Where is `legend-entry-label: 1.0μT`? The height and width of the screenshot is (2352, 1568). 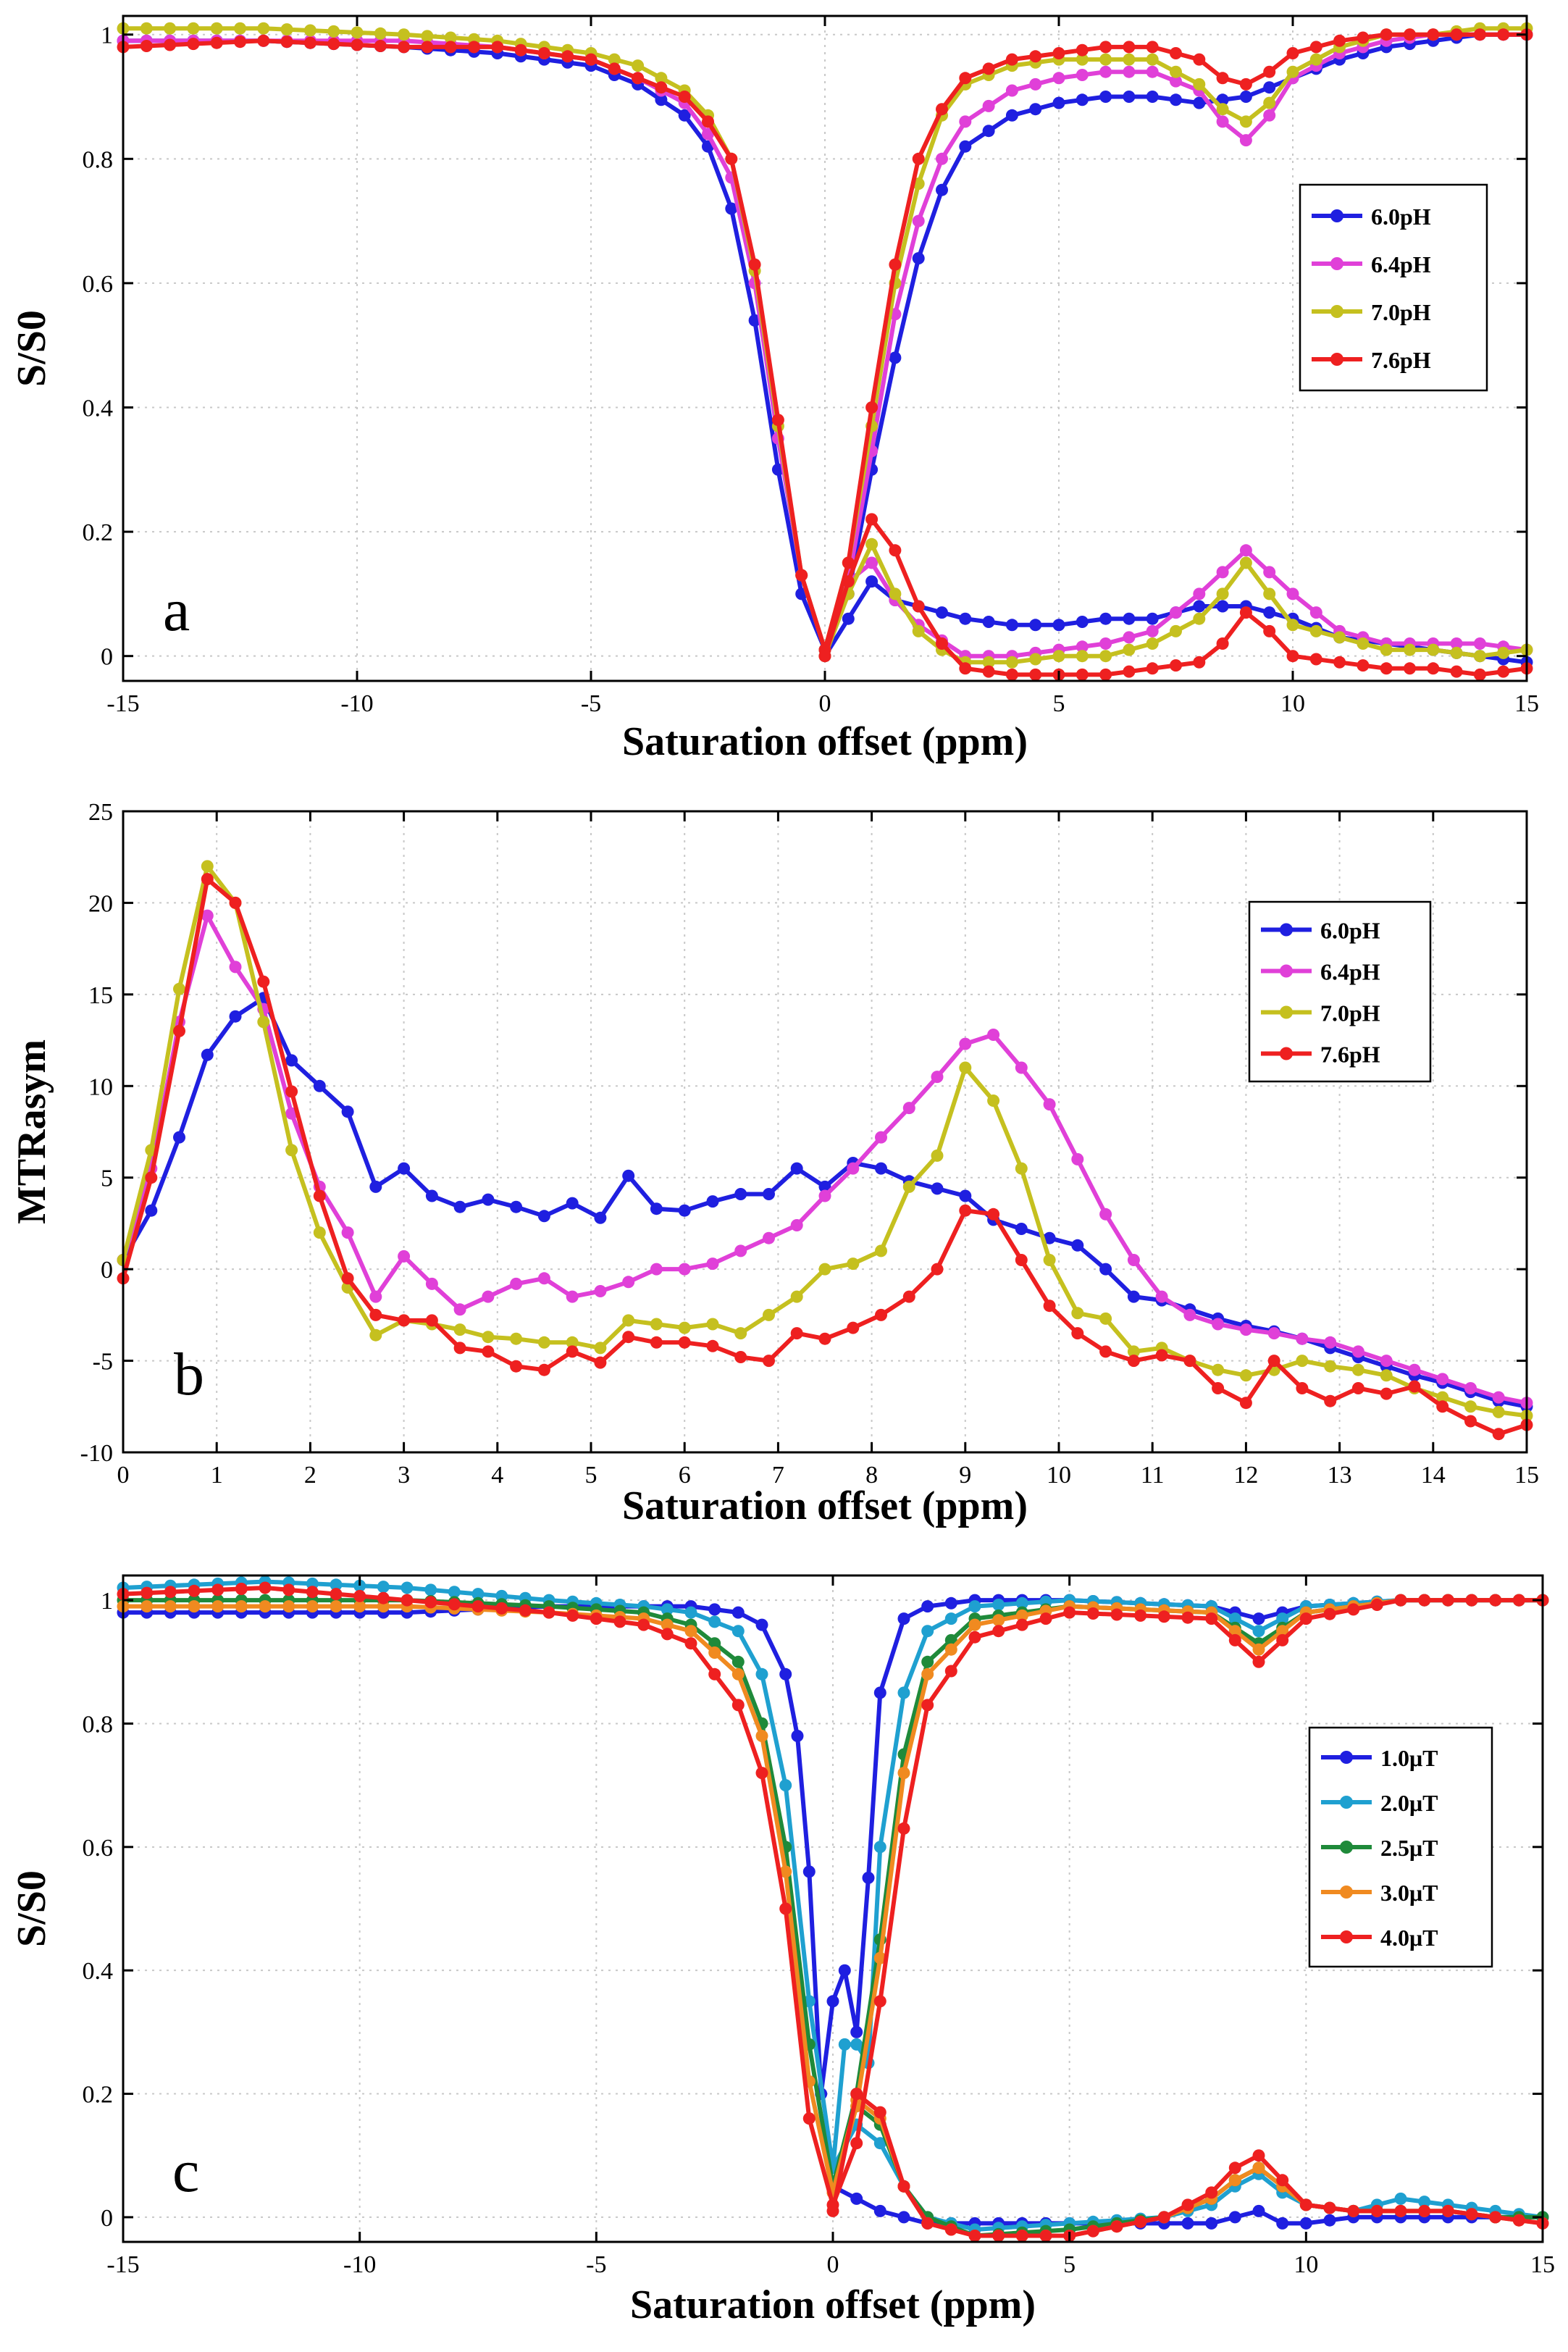 legend-entry-label: 1.0μT is located at coordinates (1409, 1758).